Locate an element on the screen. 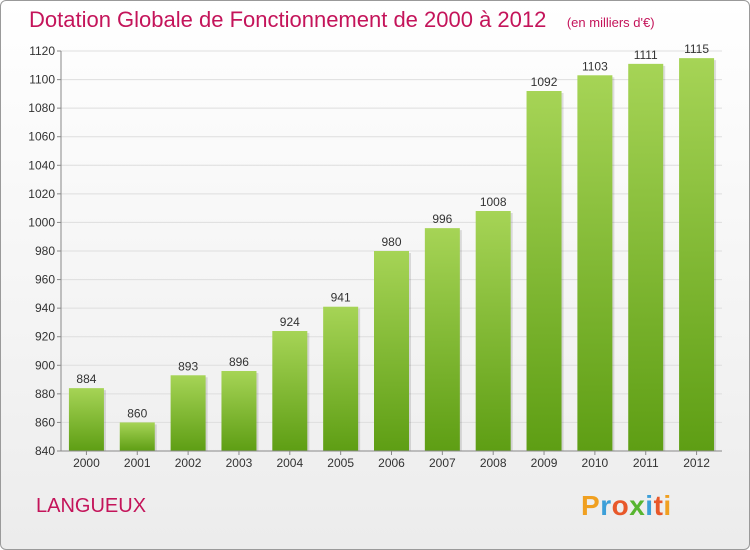 The width and height of the screenshot is (750, 550). bar-value-label: 1092 is located at coordinates (544, 82).